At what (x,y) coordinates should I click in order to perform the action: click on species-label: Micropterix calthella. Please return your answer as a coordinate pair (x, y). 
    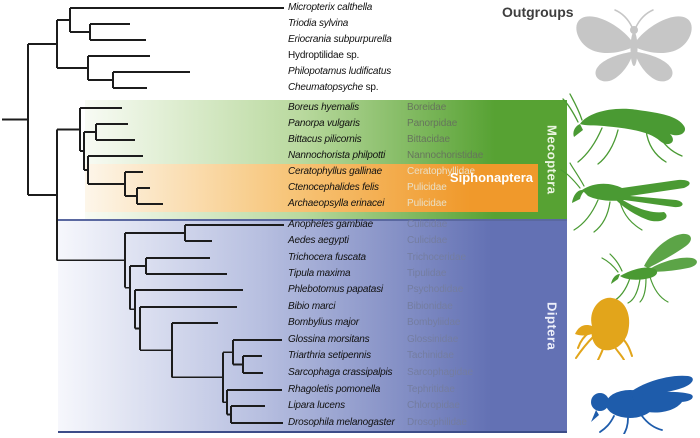
    Looking at the image, I should click on (330, 7).